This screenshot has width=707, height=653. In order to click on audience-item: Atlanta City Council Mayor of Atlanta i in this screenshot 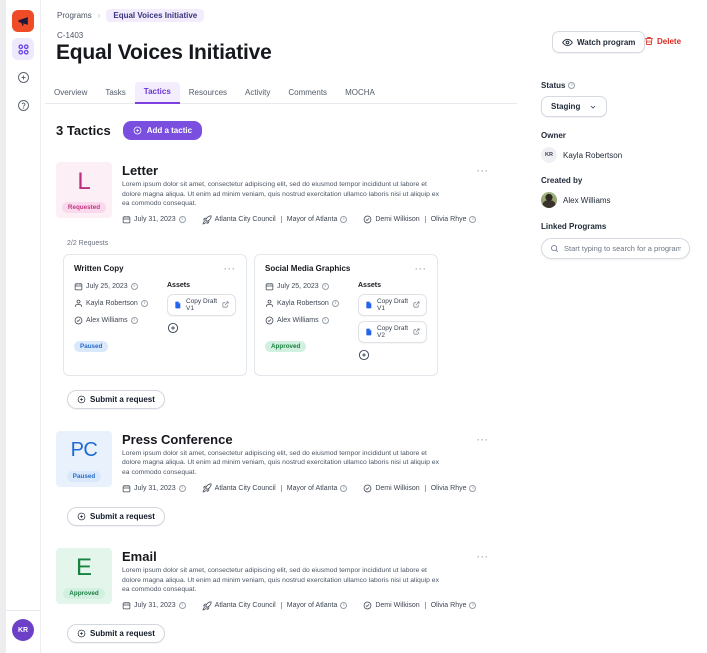, I will do `click(275, 220)`.